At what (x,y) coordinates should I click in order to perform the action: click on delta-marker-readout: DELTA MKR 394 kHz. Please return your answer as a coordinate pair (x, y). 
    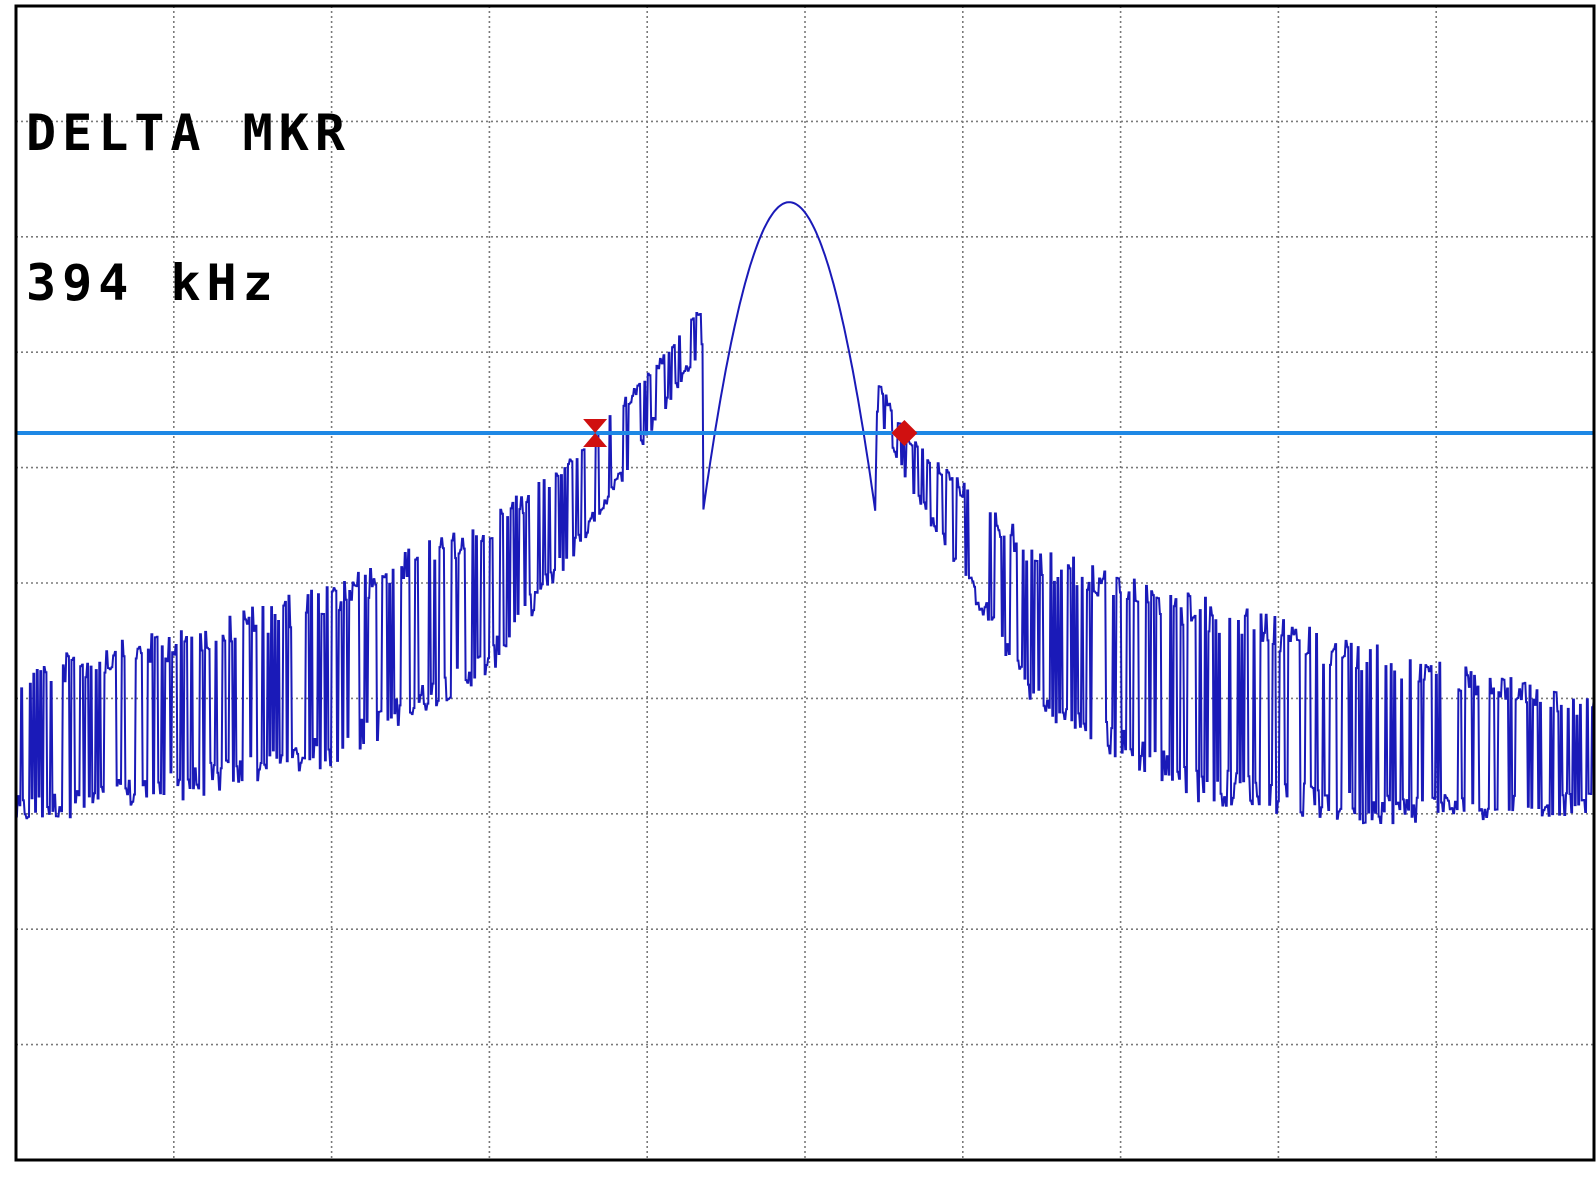
    Looking at the image, I should click on (188, 183).